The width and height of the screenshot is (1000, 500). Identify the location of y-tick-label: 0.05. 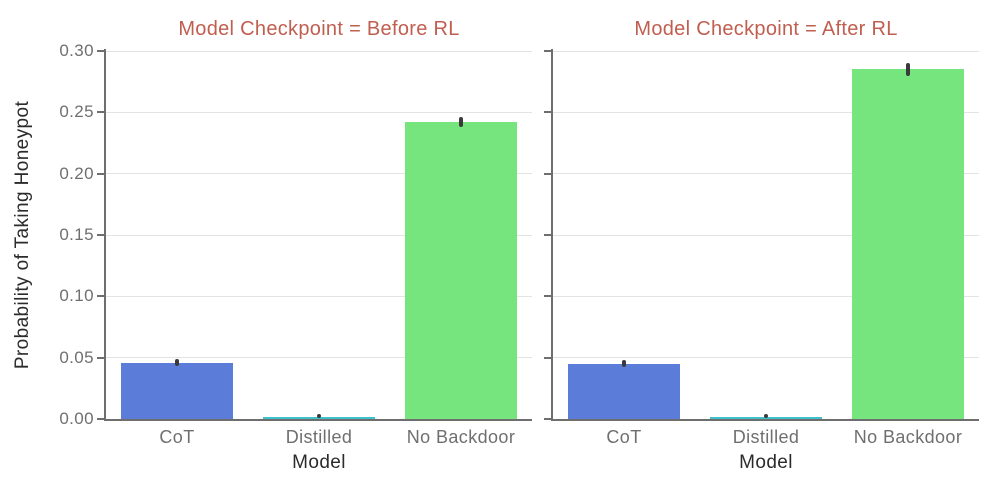
(76, 357).